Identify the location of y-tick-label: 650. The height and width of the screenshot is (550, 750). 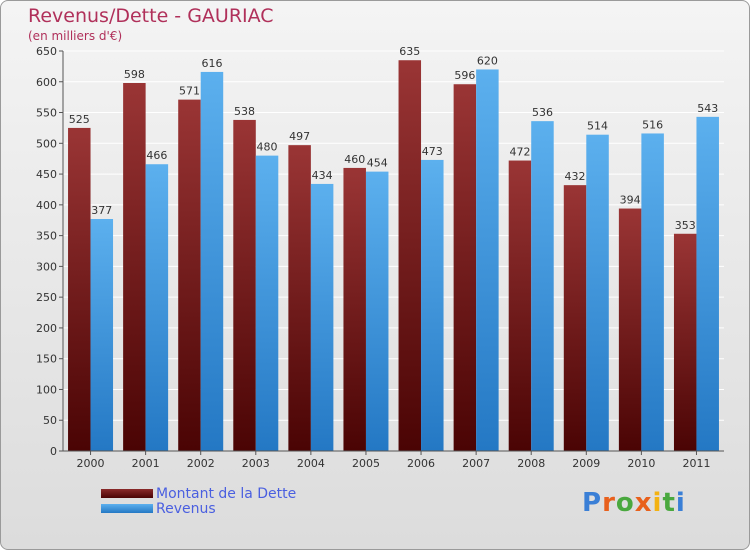
(46, 51).